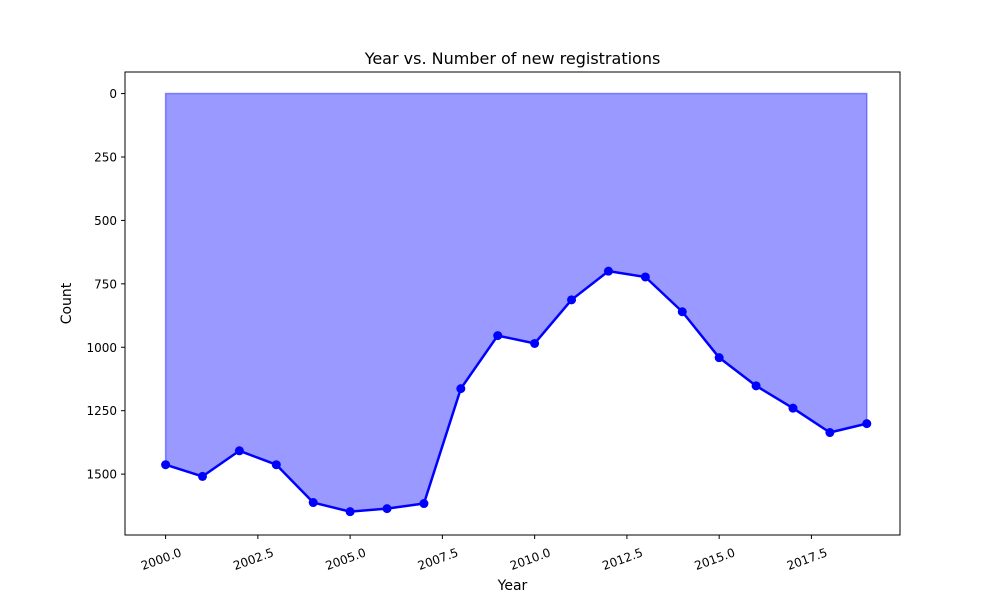 The width and height of the screenshot is (1000, 604). I want to click on data-point-2012, so click(608, 271).